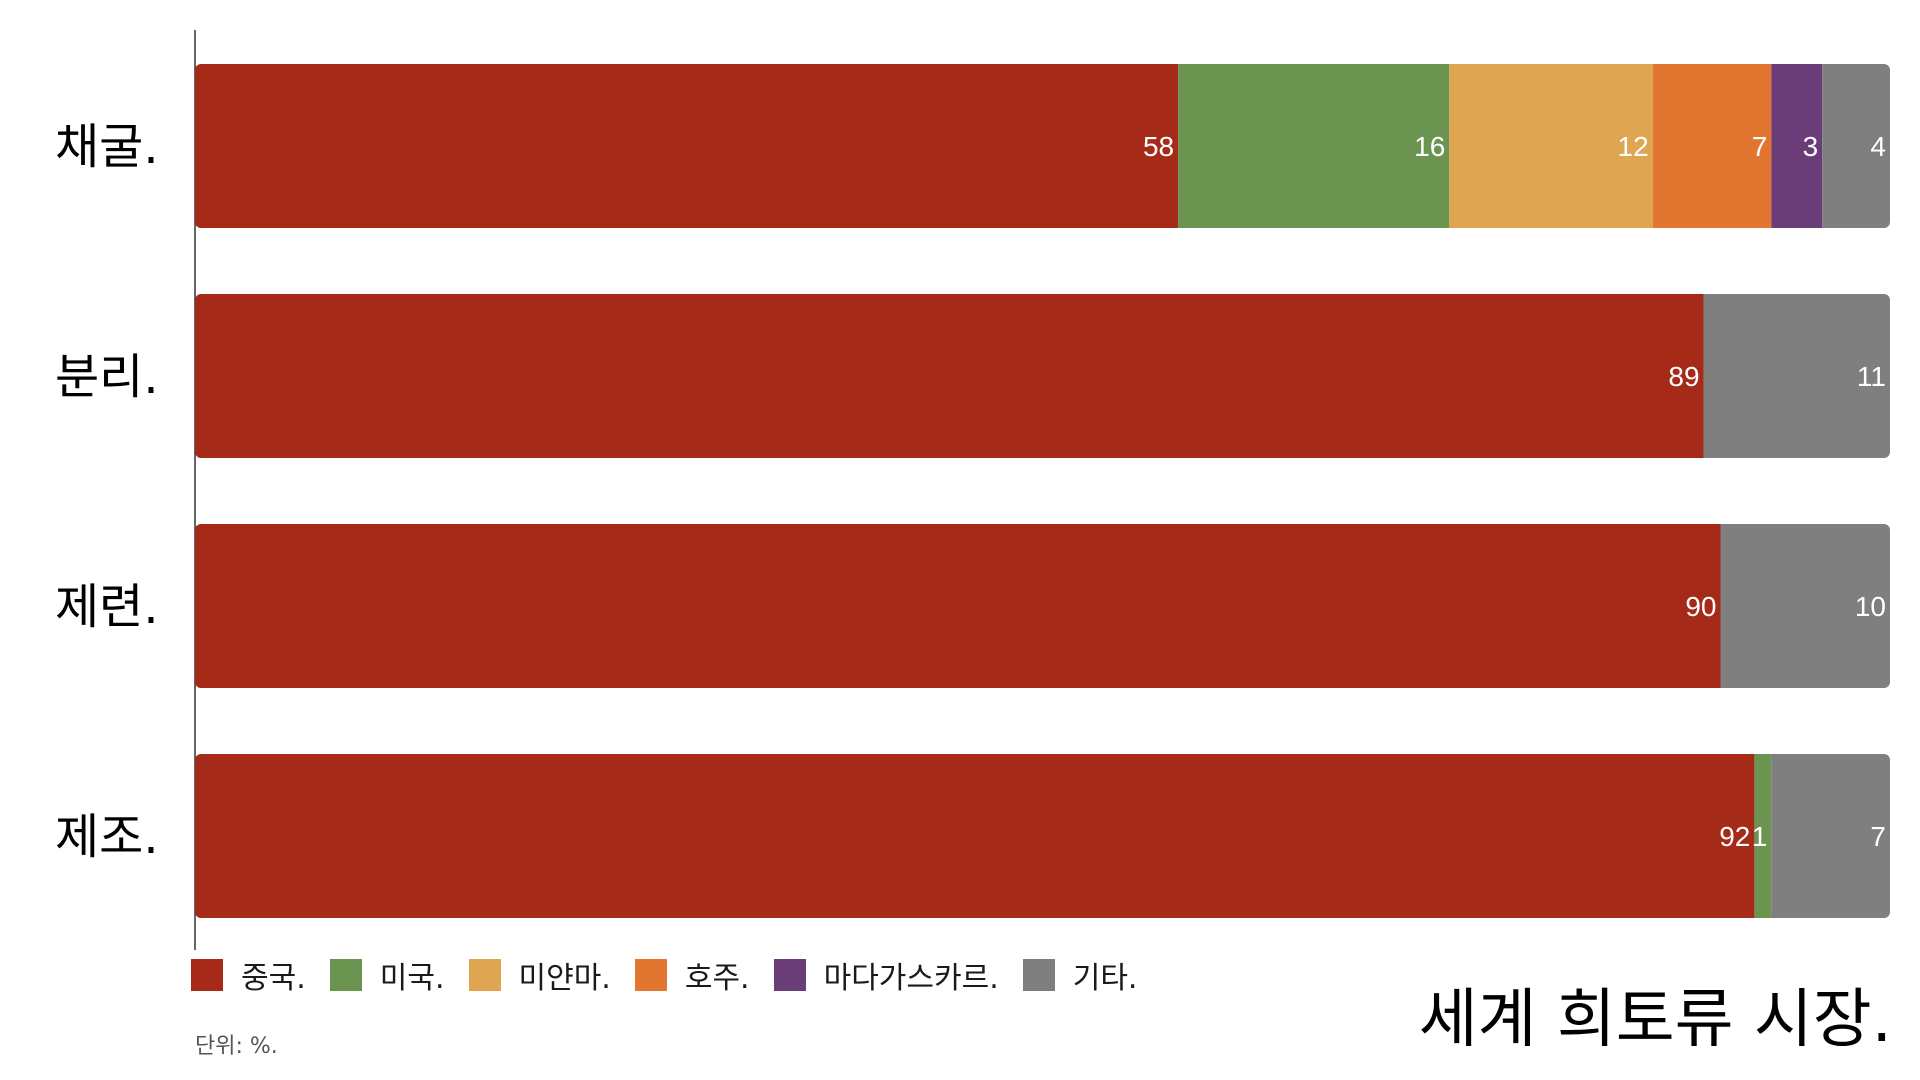 The image size is (1920, 1080). Describe the element at coordinates (273, 978) in the screenshot. I see `legend-label: 중국.` at that location.